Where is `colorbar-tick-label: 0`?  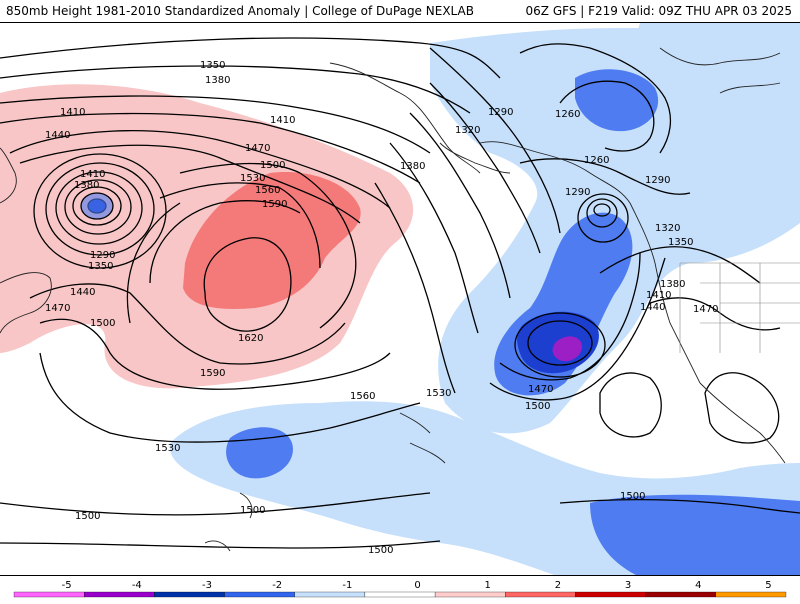
colorbar-tick-label: 0 is located at coordinates (417, 585).